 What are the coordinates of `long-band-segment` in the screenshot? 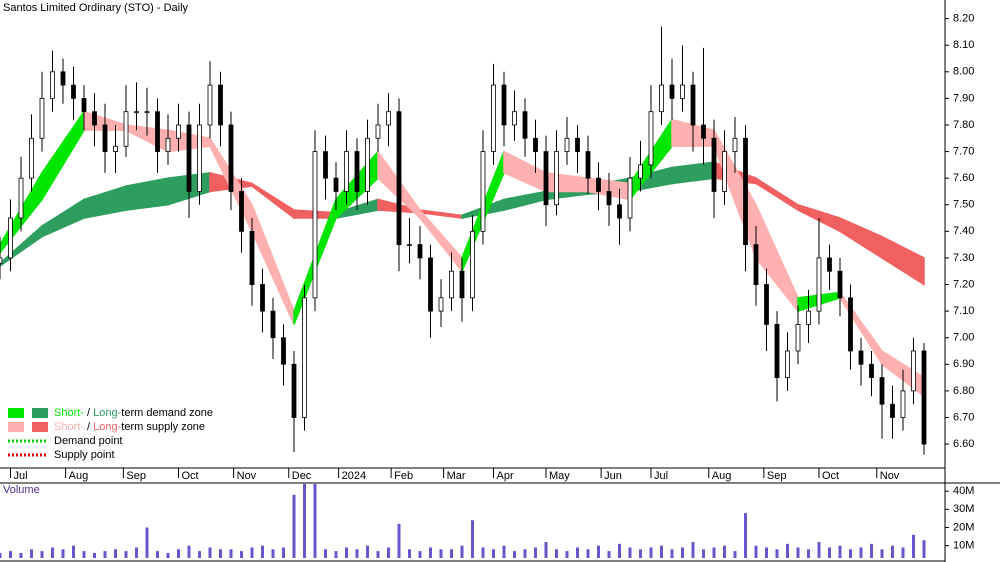 It's located at (903, 260).